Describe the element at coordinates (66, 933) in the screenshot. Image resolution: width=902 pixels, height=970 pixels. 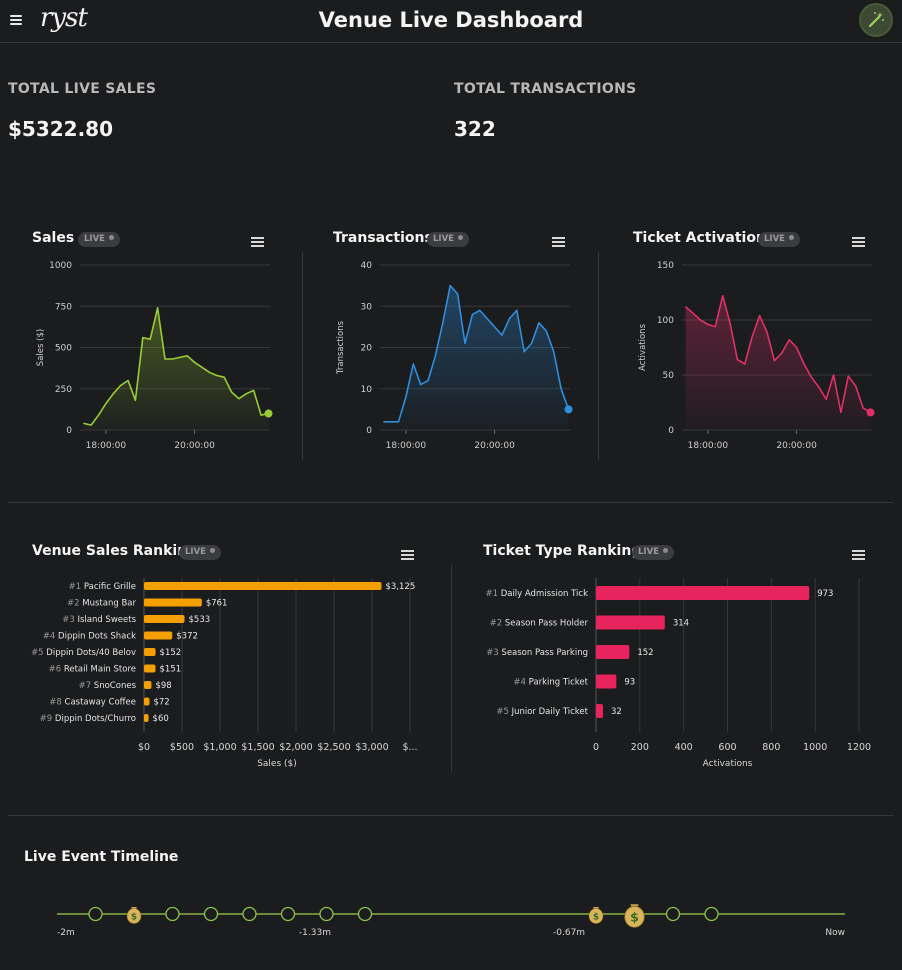
I see `timeline-label: -2m` at that location.